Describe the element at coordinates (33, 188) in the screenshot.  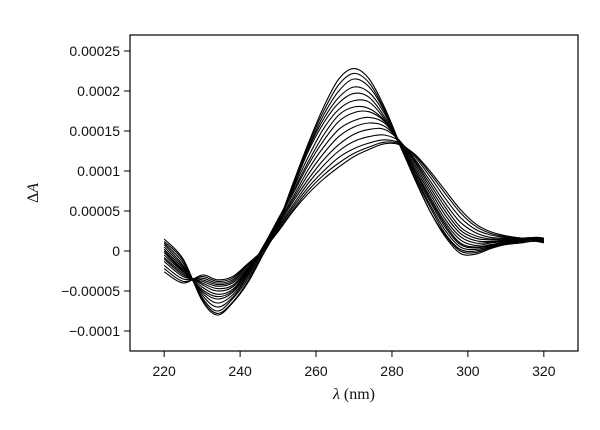
I see `y-axis-symbol: A` at that location.